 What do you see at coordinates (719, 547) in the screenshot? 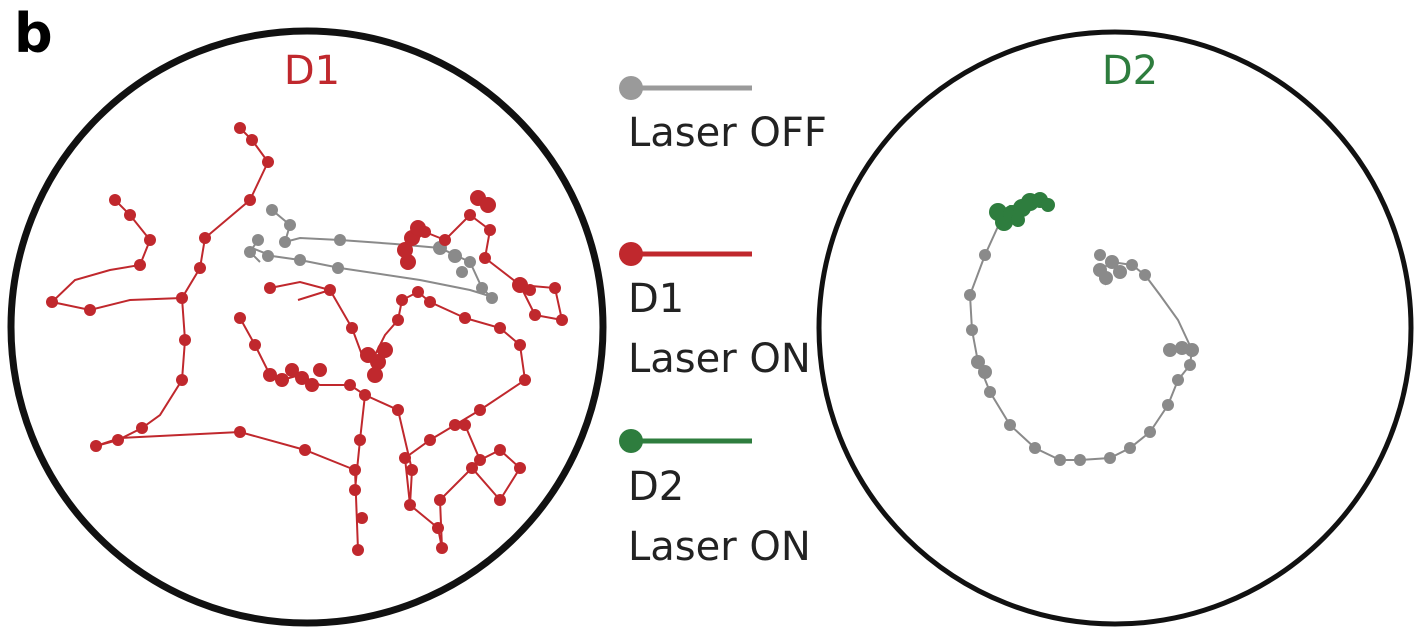
I see `legend-label-d2-laser-on: Laser ON` at bounding box center [719, 547].